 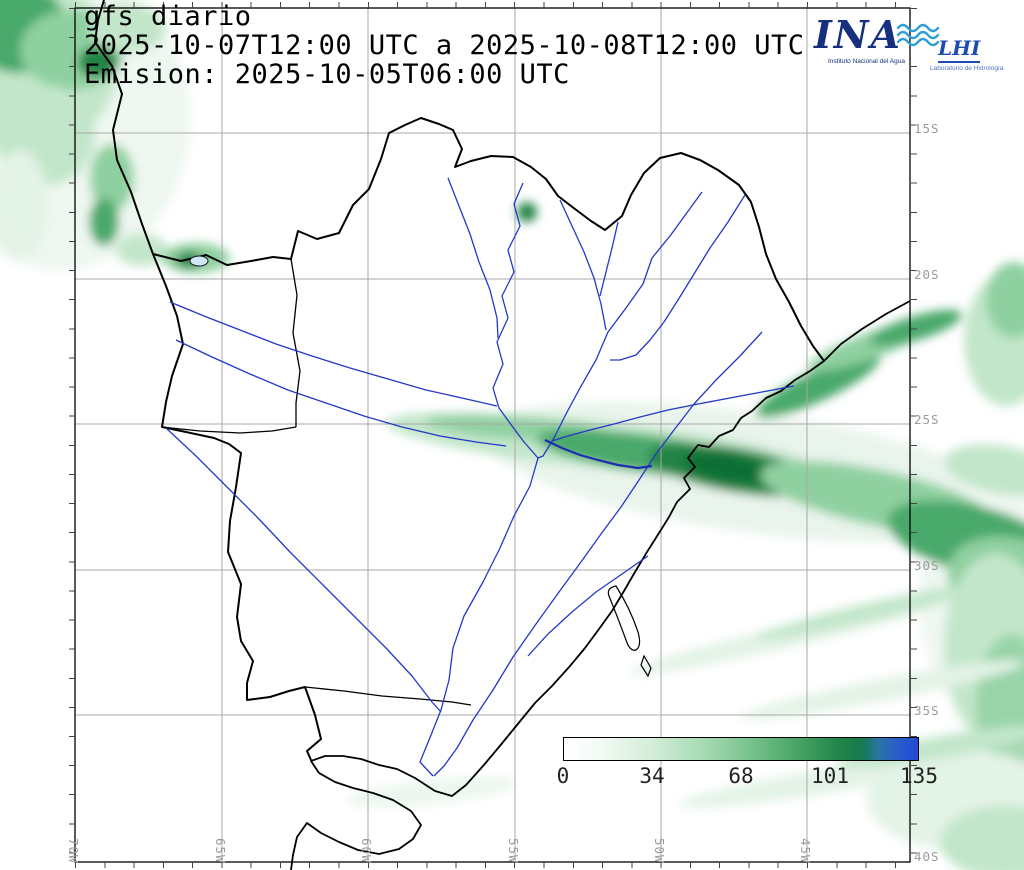 What do you see at coordinates (858, 34) in the screenshot?
I see `ina-acronym: INA` at bounding box center [858, 34].